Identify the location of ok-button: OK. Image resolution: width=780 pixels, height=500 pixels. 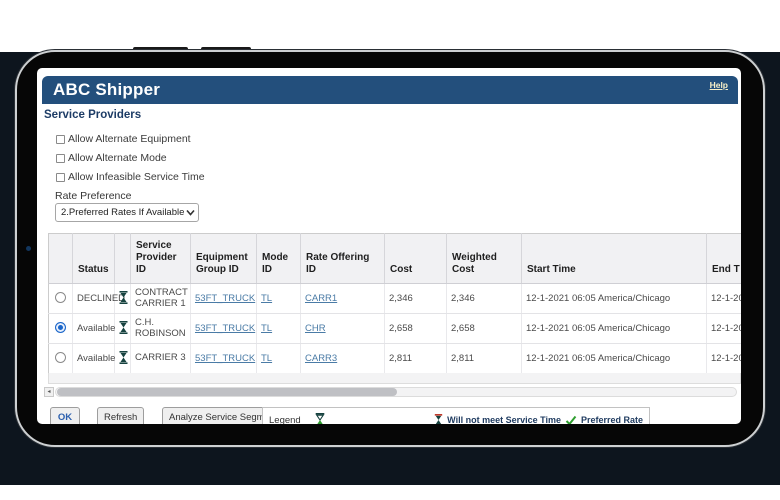
(65, 415).